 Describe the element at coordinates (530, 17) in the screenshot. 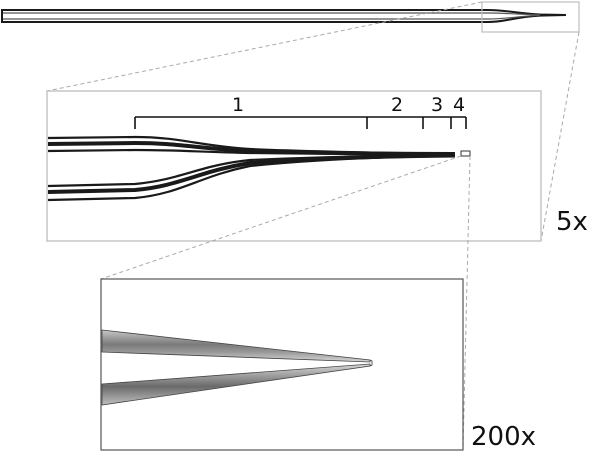

I see `overview-zoom-box` at that location.